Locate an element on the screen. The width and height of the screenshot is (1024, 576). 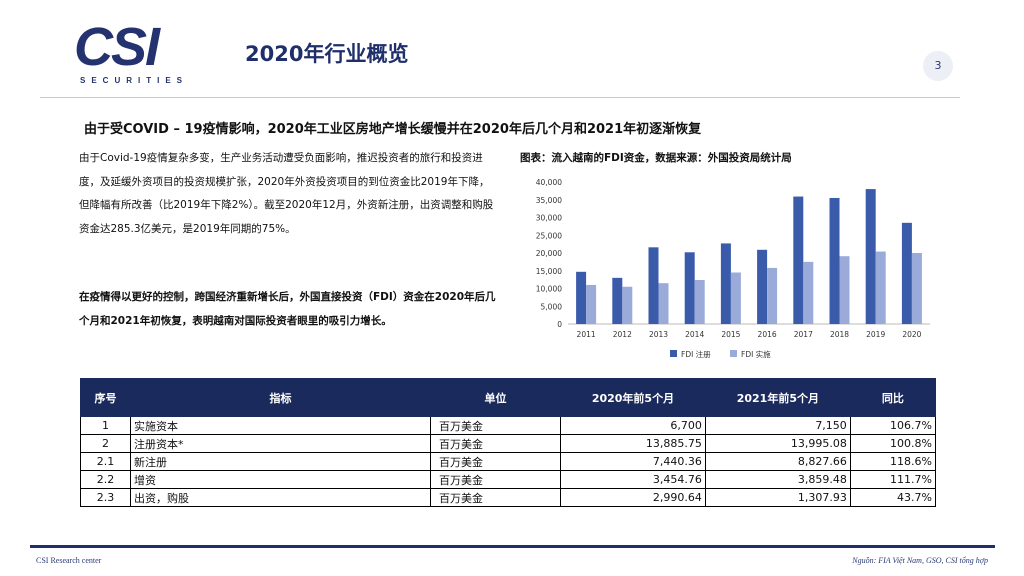
csi-logo: CSI SECURITIES is located at coordinates (137, 53).